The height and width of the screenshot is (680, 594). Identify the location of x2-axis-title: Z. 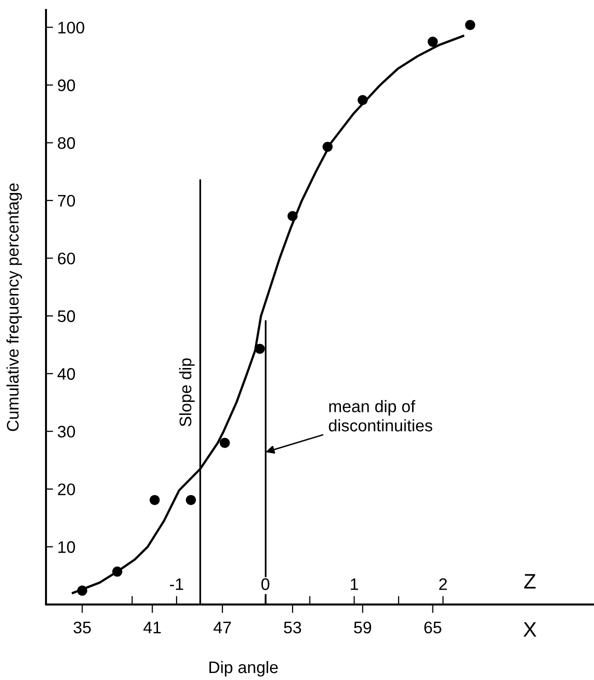
(530, 581).